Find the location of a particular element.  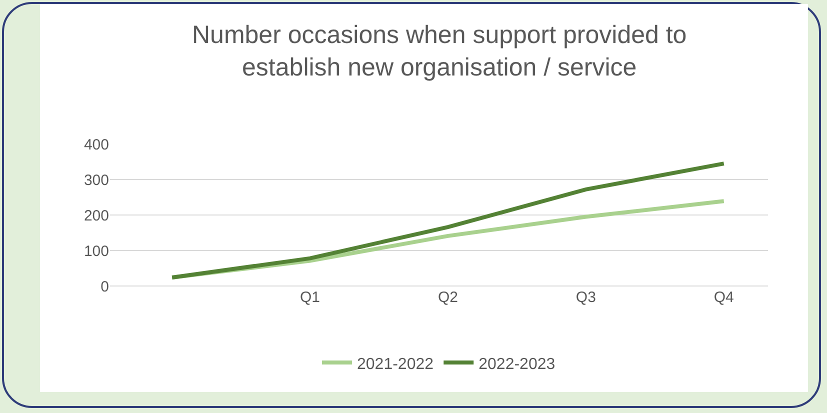

y-tick-label: 400 is located at coordinates (96, 145).